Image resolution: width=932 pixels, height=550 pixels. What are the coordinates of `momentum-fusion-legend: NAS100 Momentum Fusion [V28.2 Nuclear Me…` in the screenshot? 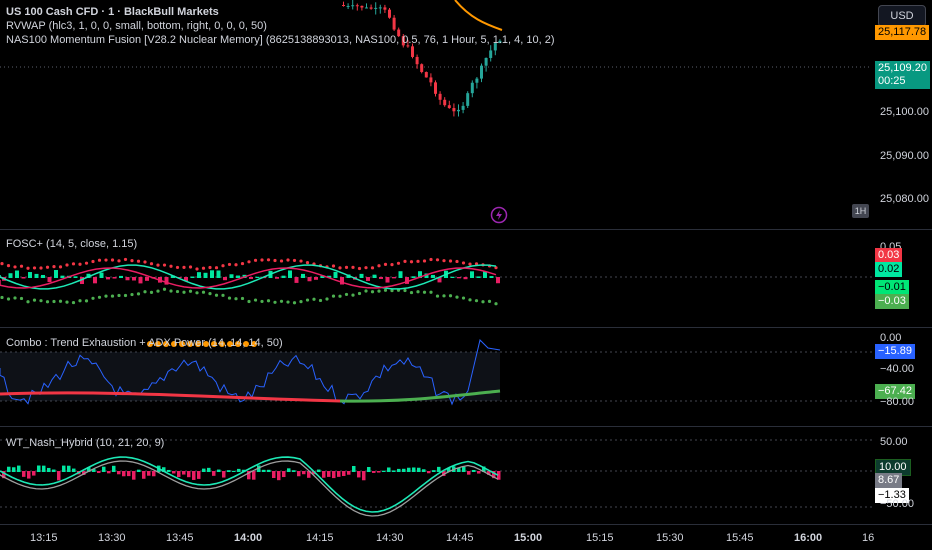 It's located at (280, 40).